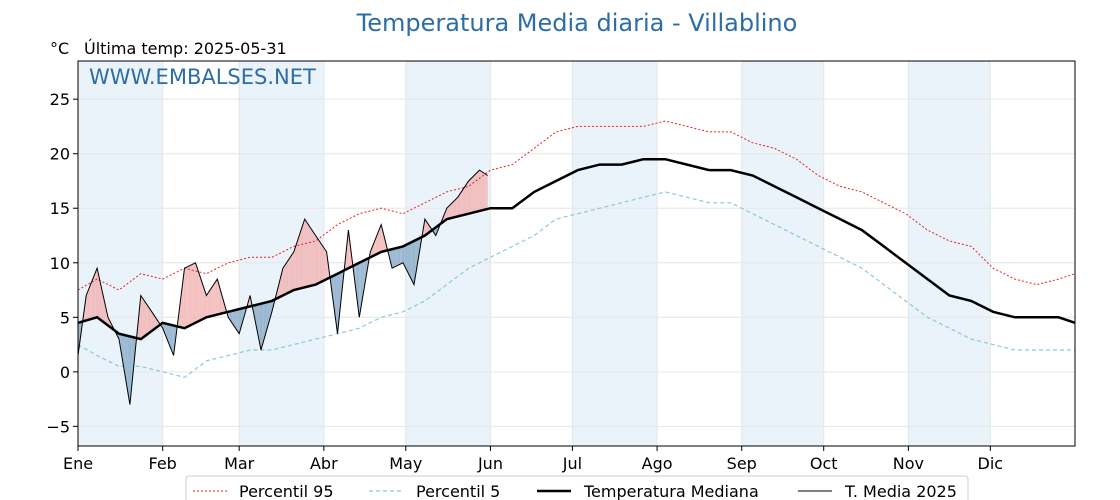 This screenshot has height=500, width=1120. I want to click on y-axis: −5 0 5 10 15 20 25, so click(62, 263).